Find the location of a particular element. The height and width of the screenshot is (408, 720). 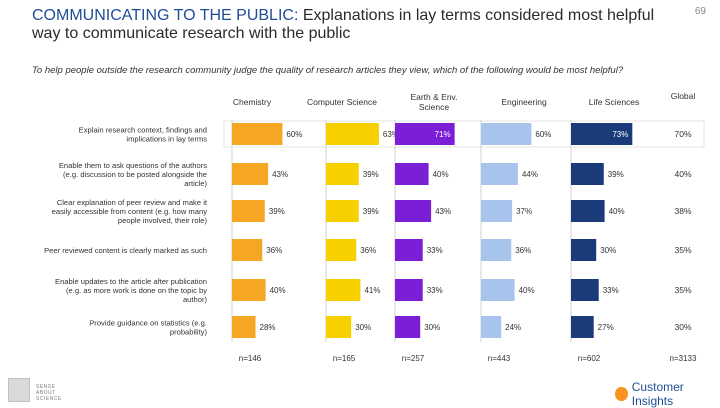

column-header-4: Engineering is located at coordinates (524, 102).